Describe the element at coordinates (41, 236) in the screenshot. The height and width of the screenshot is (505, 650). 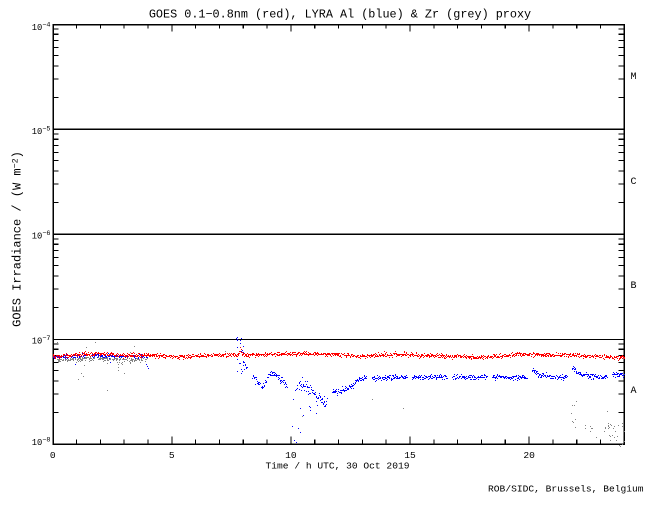
I see `svg-text: 10⁻⁶` at that location.